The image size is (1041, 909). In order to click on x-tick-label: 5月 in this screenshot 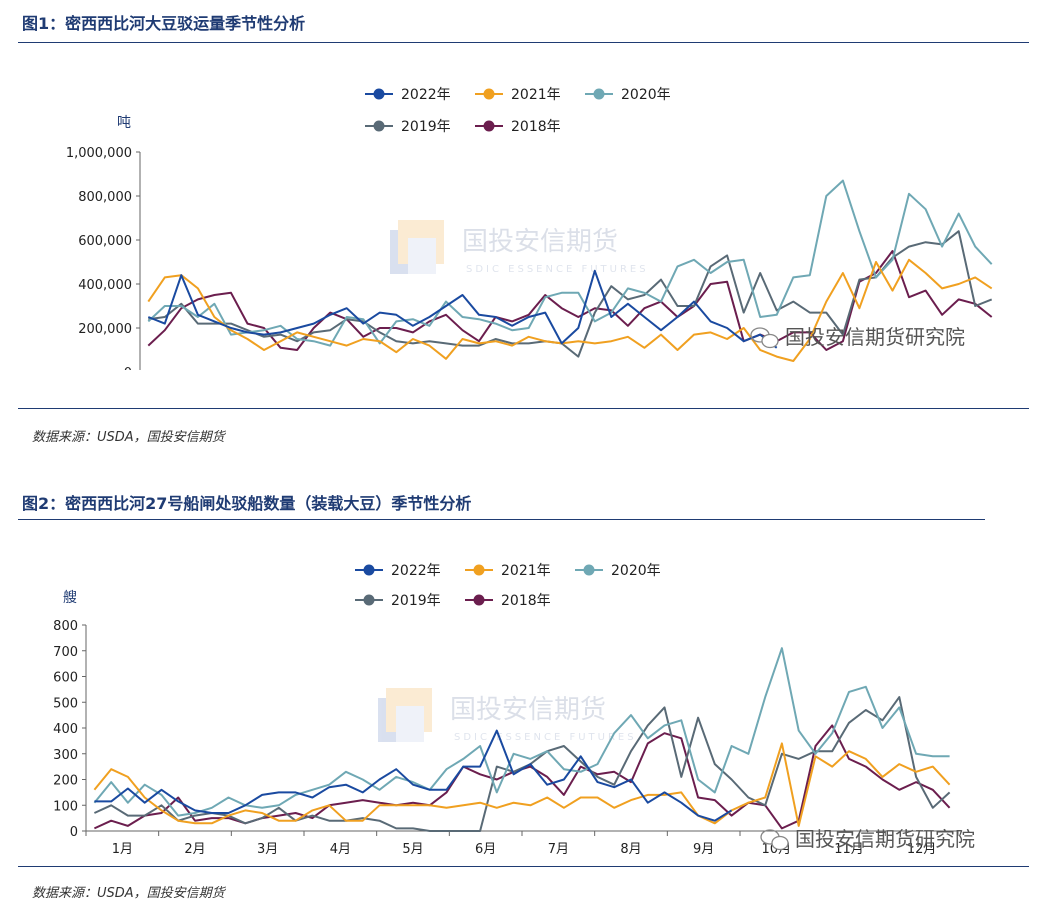, I will do `click(412, 849)`.